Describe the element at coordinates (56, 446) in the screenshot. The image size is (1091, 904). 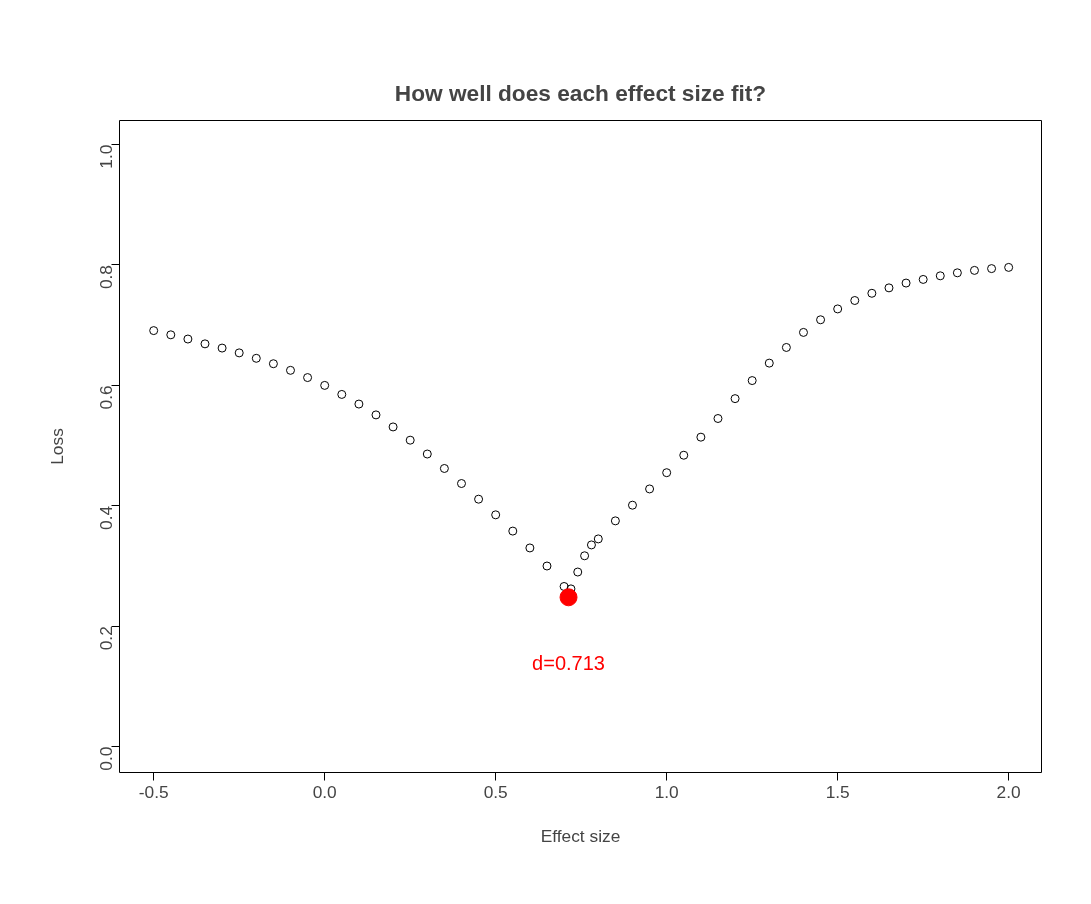
I see `y-axis-title: Loss` at that location.